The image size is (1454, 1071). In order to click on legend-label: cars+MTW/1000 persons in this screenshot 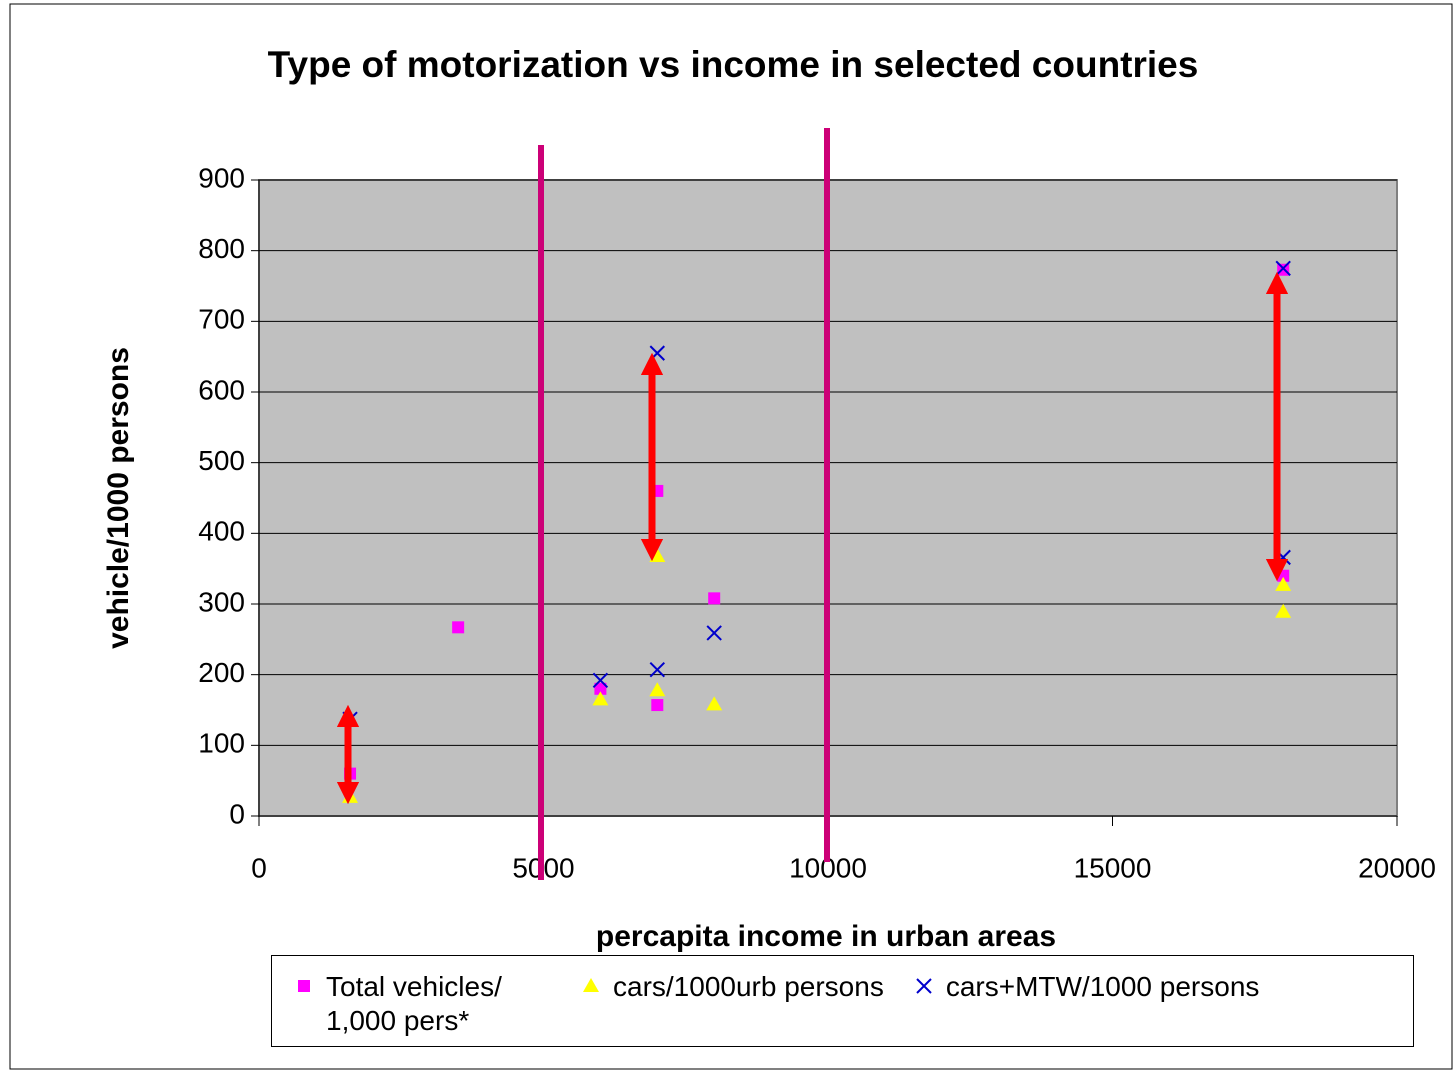, I will do `click(1102, 986)`.